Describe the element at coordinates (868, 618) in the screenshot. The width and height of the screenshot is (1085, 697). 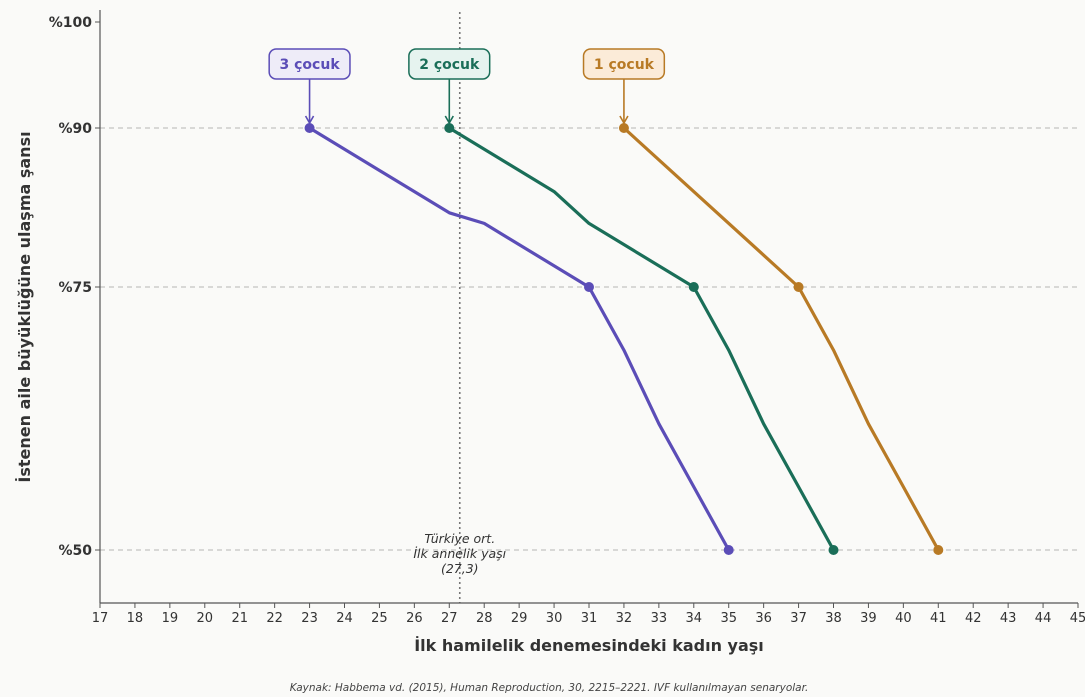
I see `x-tick-label-39: 39` at that location.